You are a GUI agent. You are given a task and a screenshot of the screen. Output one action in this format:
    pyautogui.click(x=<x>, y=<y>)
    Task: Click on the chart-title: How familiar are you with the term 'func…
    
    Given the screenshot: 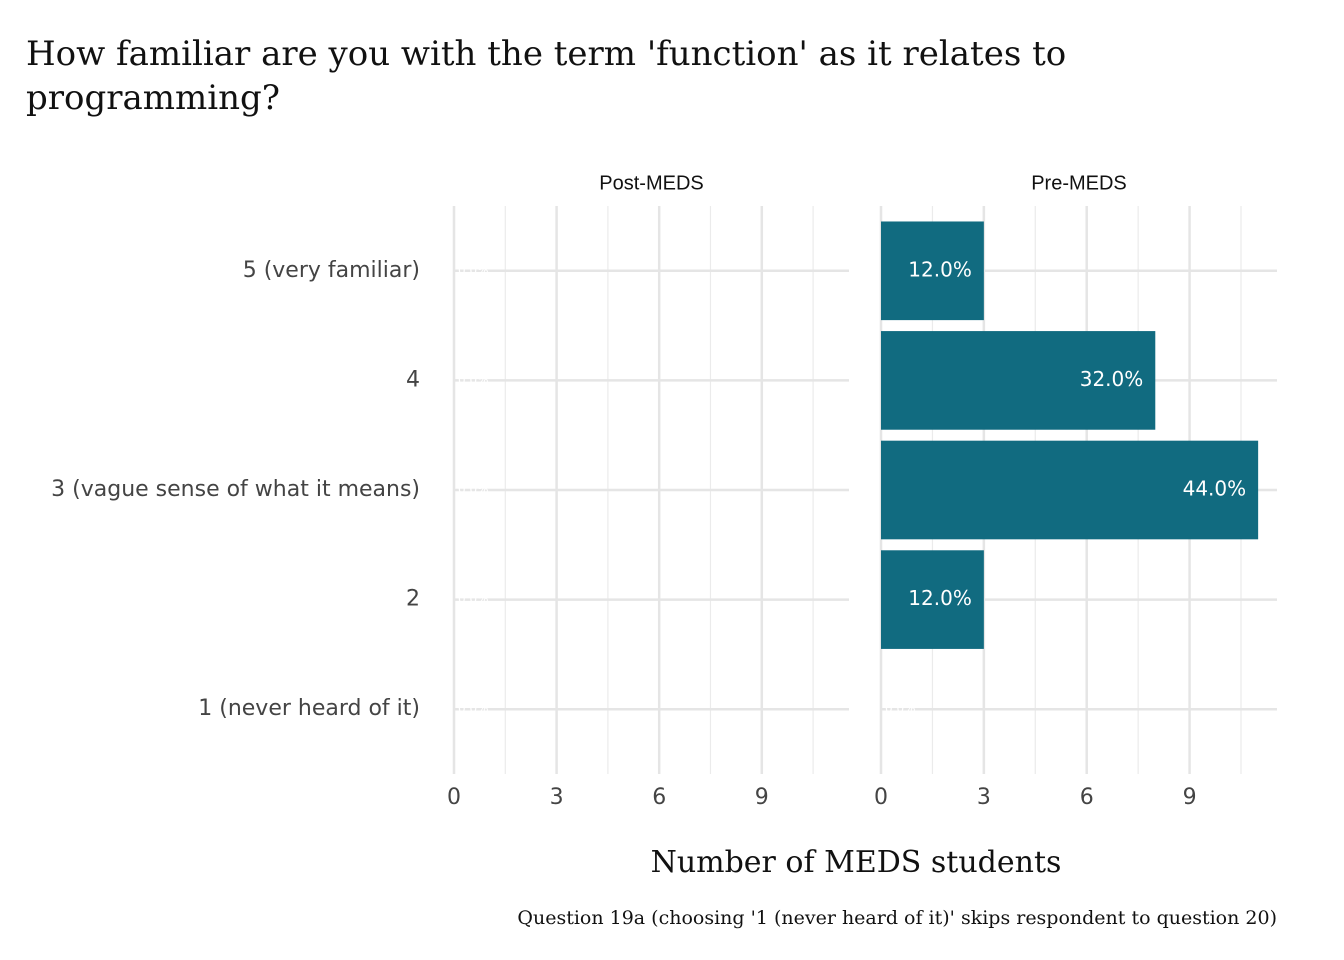 What is the action you would take?
    pyautogui.click(x=546, y=76)
    